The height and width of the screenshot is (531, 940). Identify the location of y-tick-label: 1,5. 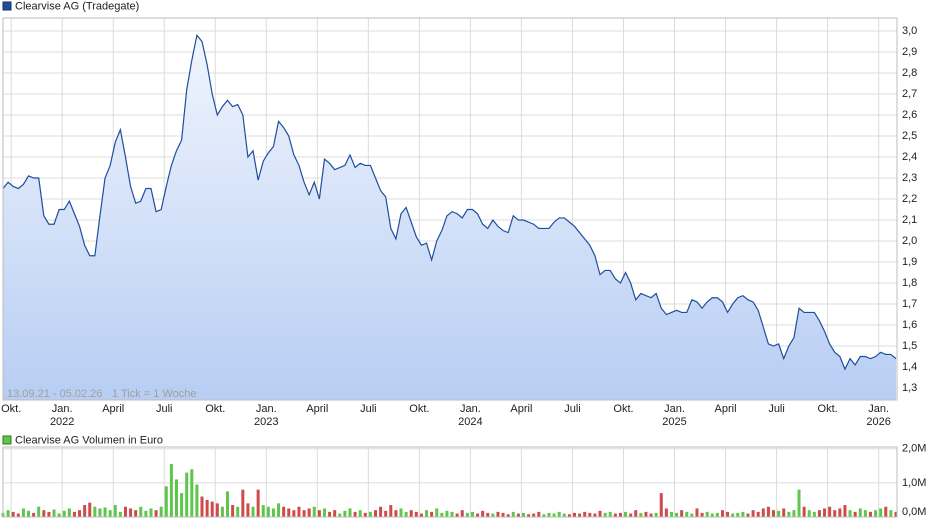
(909, 346).